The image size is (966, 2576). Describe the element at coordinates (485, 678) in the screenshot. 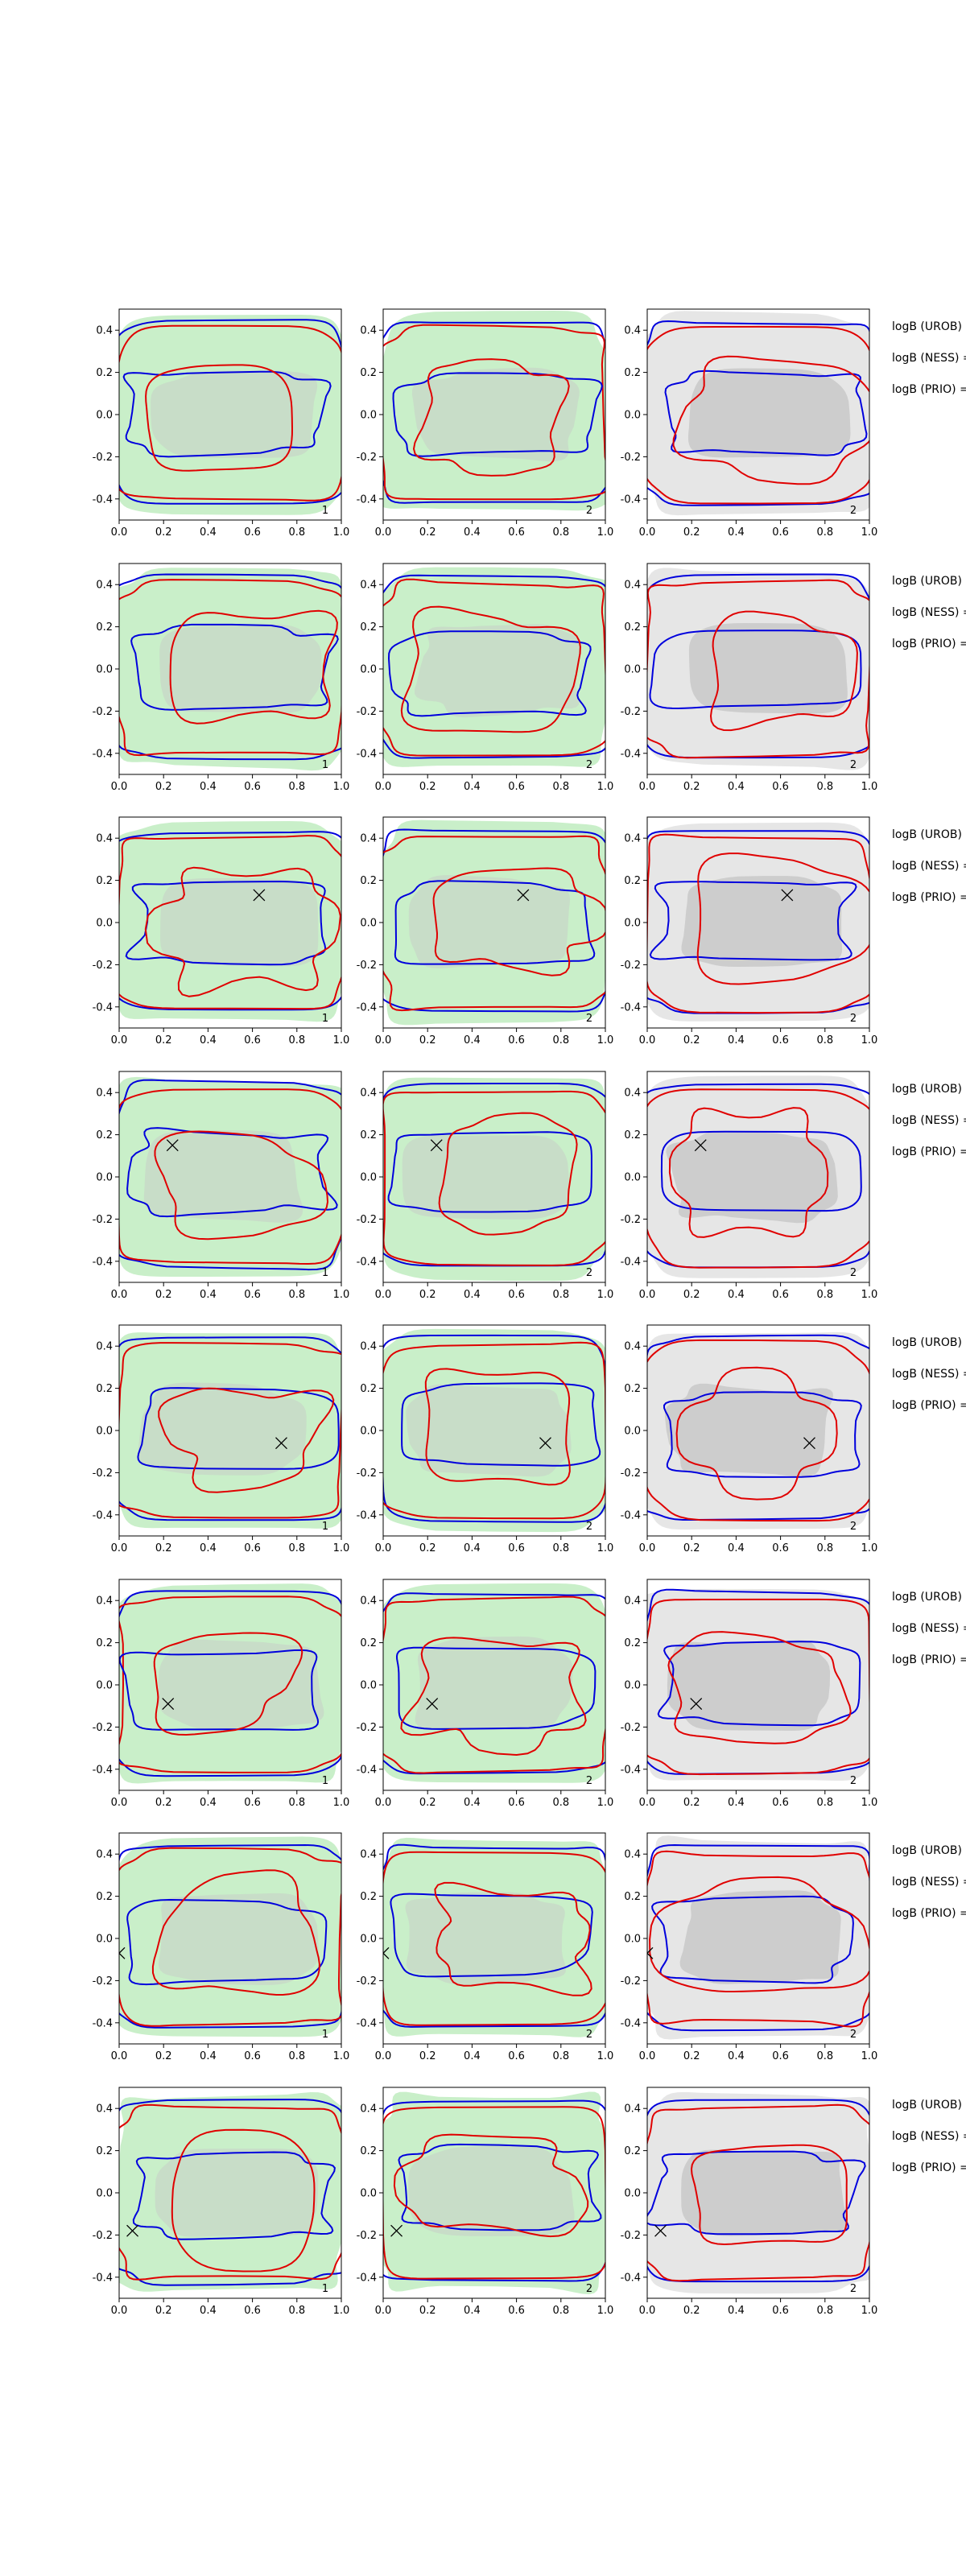

I see `panel-r2-c2: 0.0 0.2 0.4 0.6 0.8 1.0 -0.4 -0.2 0.0 0.2 0.4 2` at that location.